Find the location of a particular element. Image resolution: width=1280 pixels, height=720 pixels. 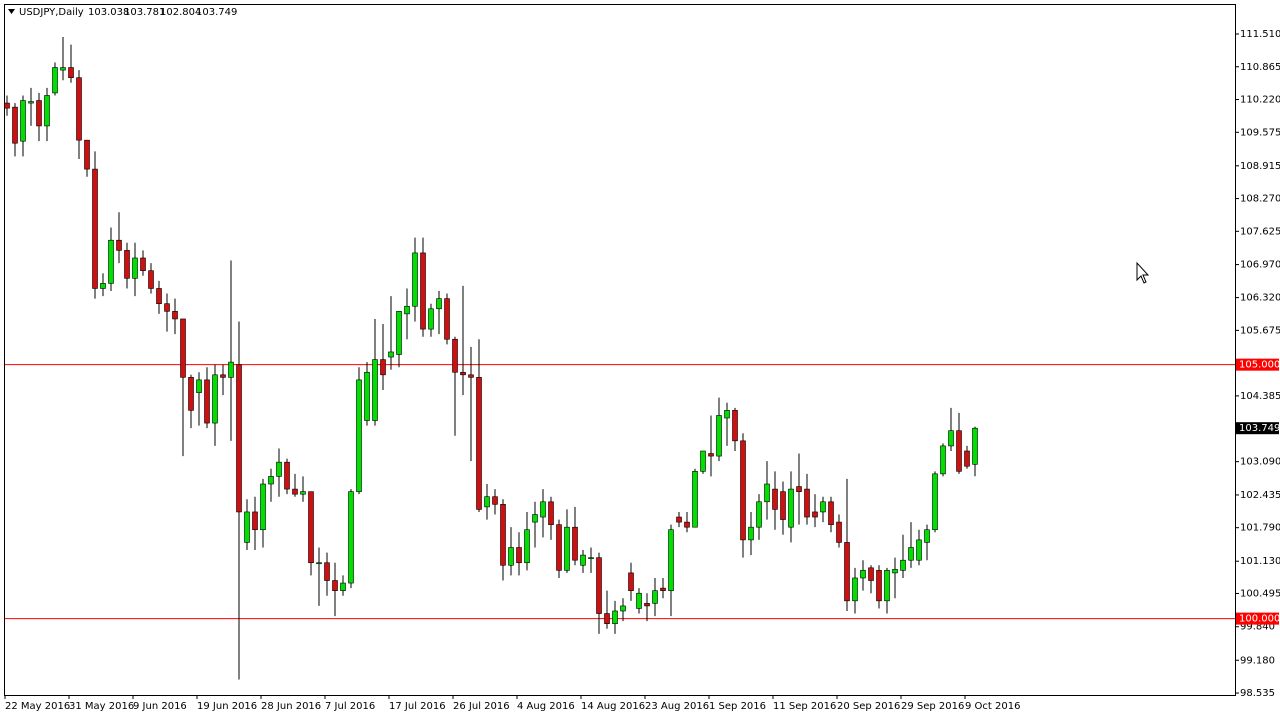

y-tick-label: 106.320 is located at coordinates (1260, 298).